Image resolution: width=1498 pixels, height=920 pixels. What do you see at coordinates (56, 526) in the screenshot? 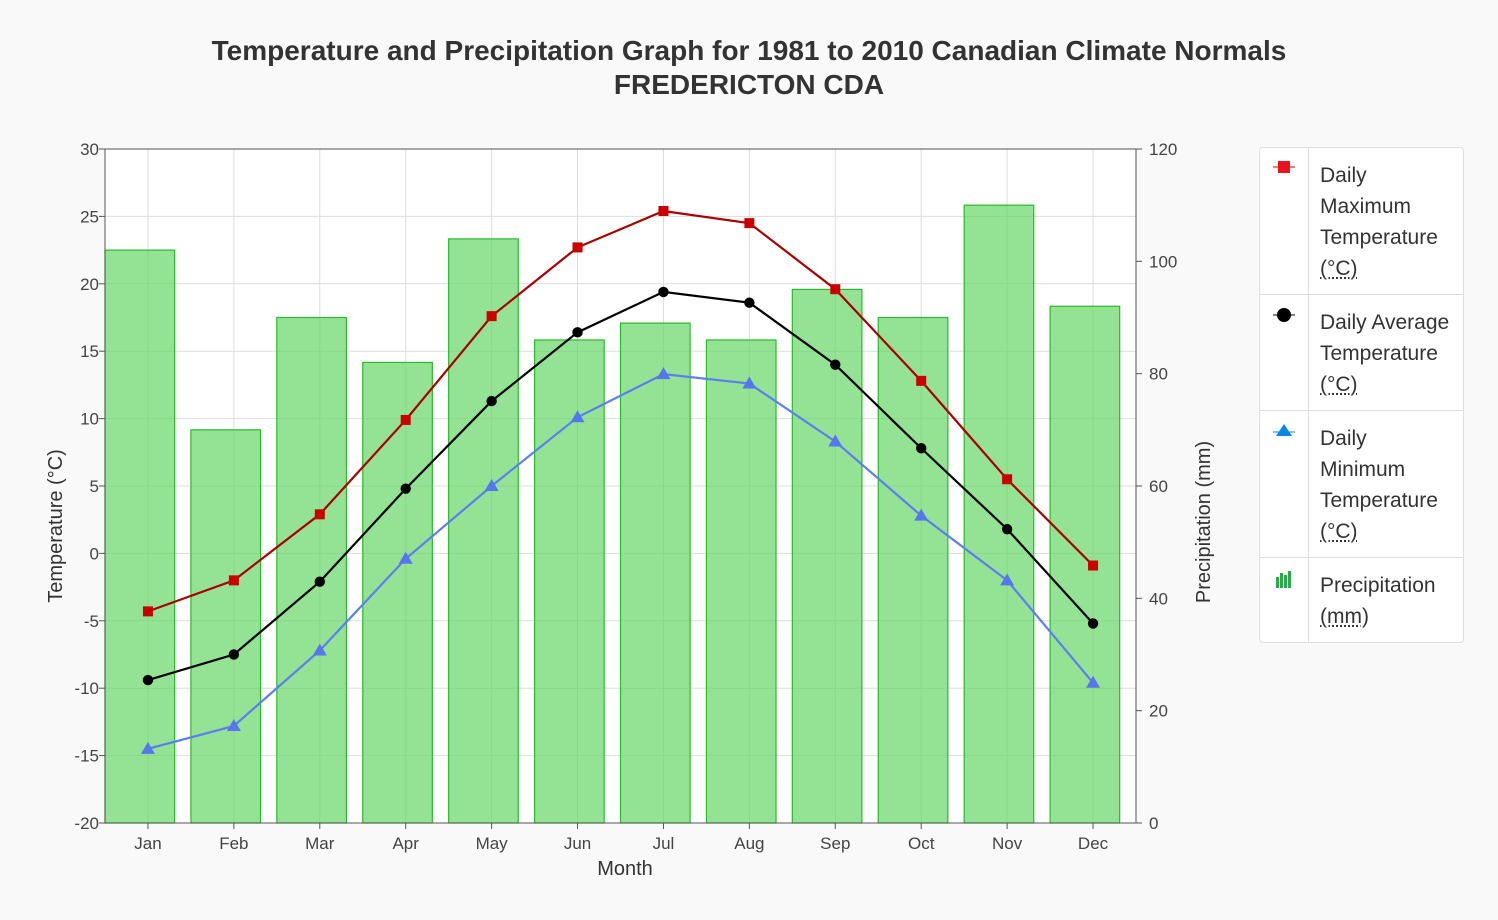
I see `left-axis-label: Temperature (°C)` at bounding box center [56, 526].